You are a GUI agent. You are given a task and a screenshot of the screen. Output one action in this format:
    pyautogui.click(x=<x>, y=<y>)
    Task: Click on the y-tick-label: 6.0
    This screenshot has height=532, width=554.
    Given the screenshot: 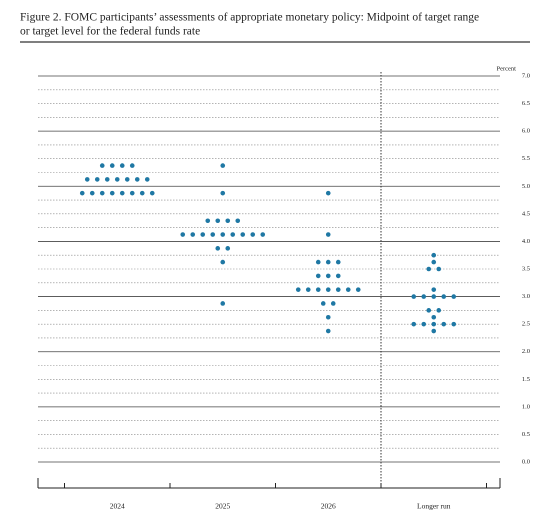 What is the action you would take?
    pyautogui.click(x=526, y=131)
    